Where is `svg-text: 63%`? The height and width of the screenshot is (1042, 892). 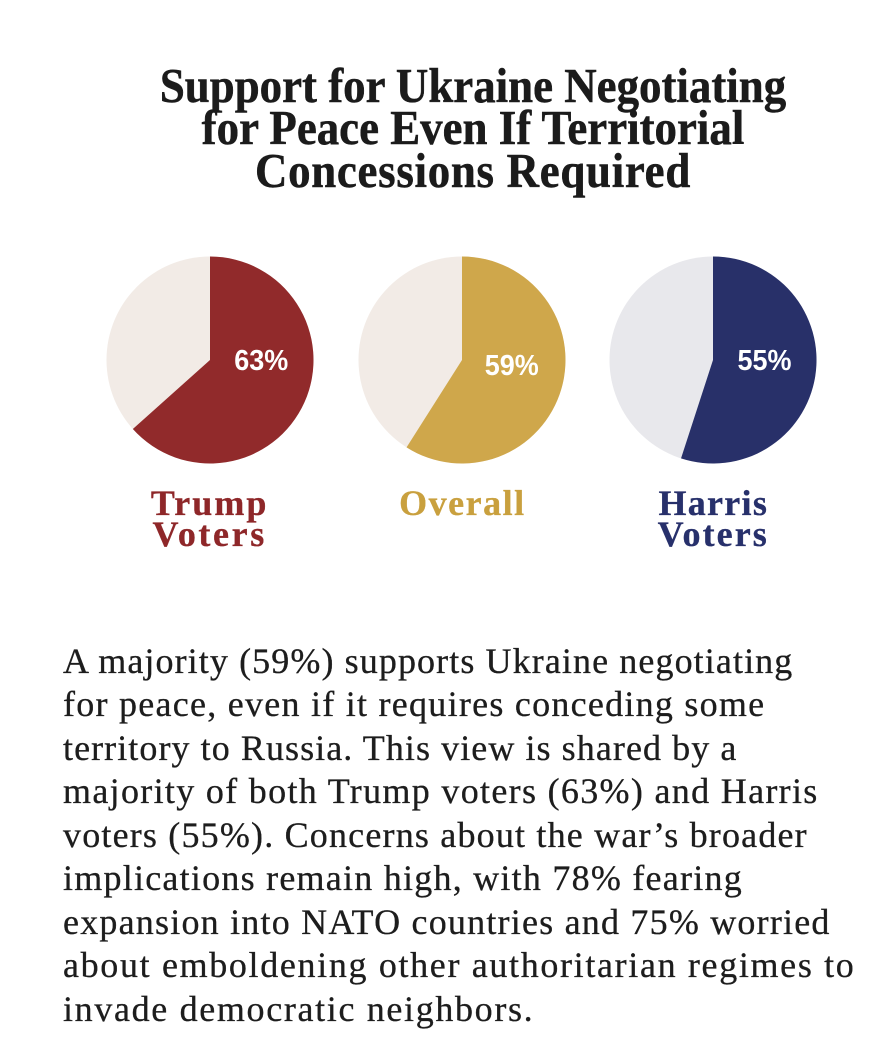
svg-text: 63% is located at coordinates (261, 360).